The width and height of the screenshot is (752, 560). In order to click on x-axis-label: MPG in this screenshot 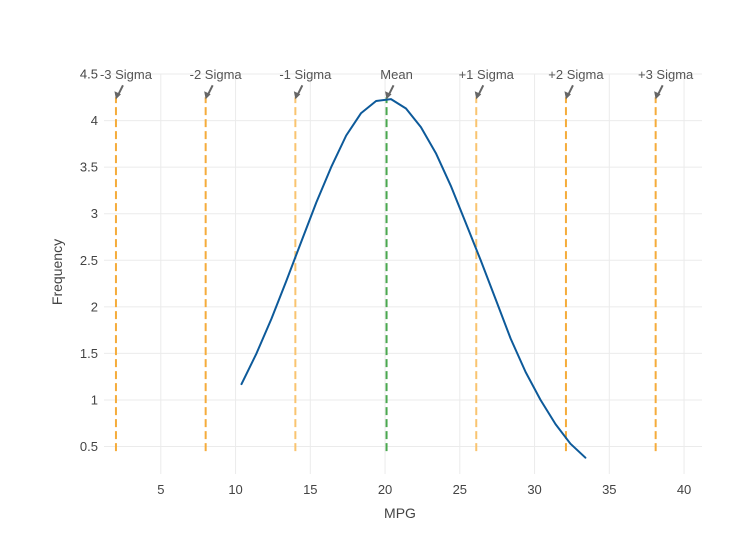, I will do `click(400, 513)`.